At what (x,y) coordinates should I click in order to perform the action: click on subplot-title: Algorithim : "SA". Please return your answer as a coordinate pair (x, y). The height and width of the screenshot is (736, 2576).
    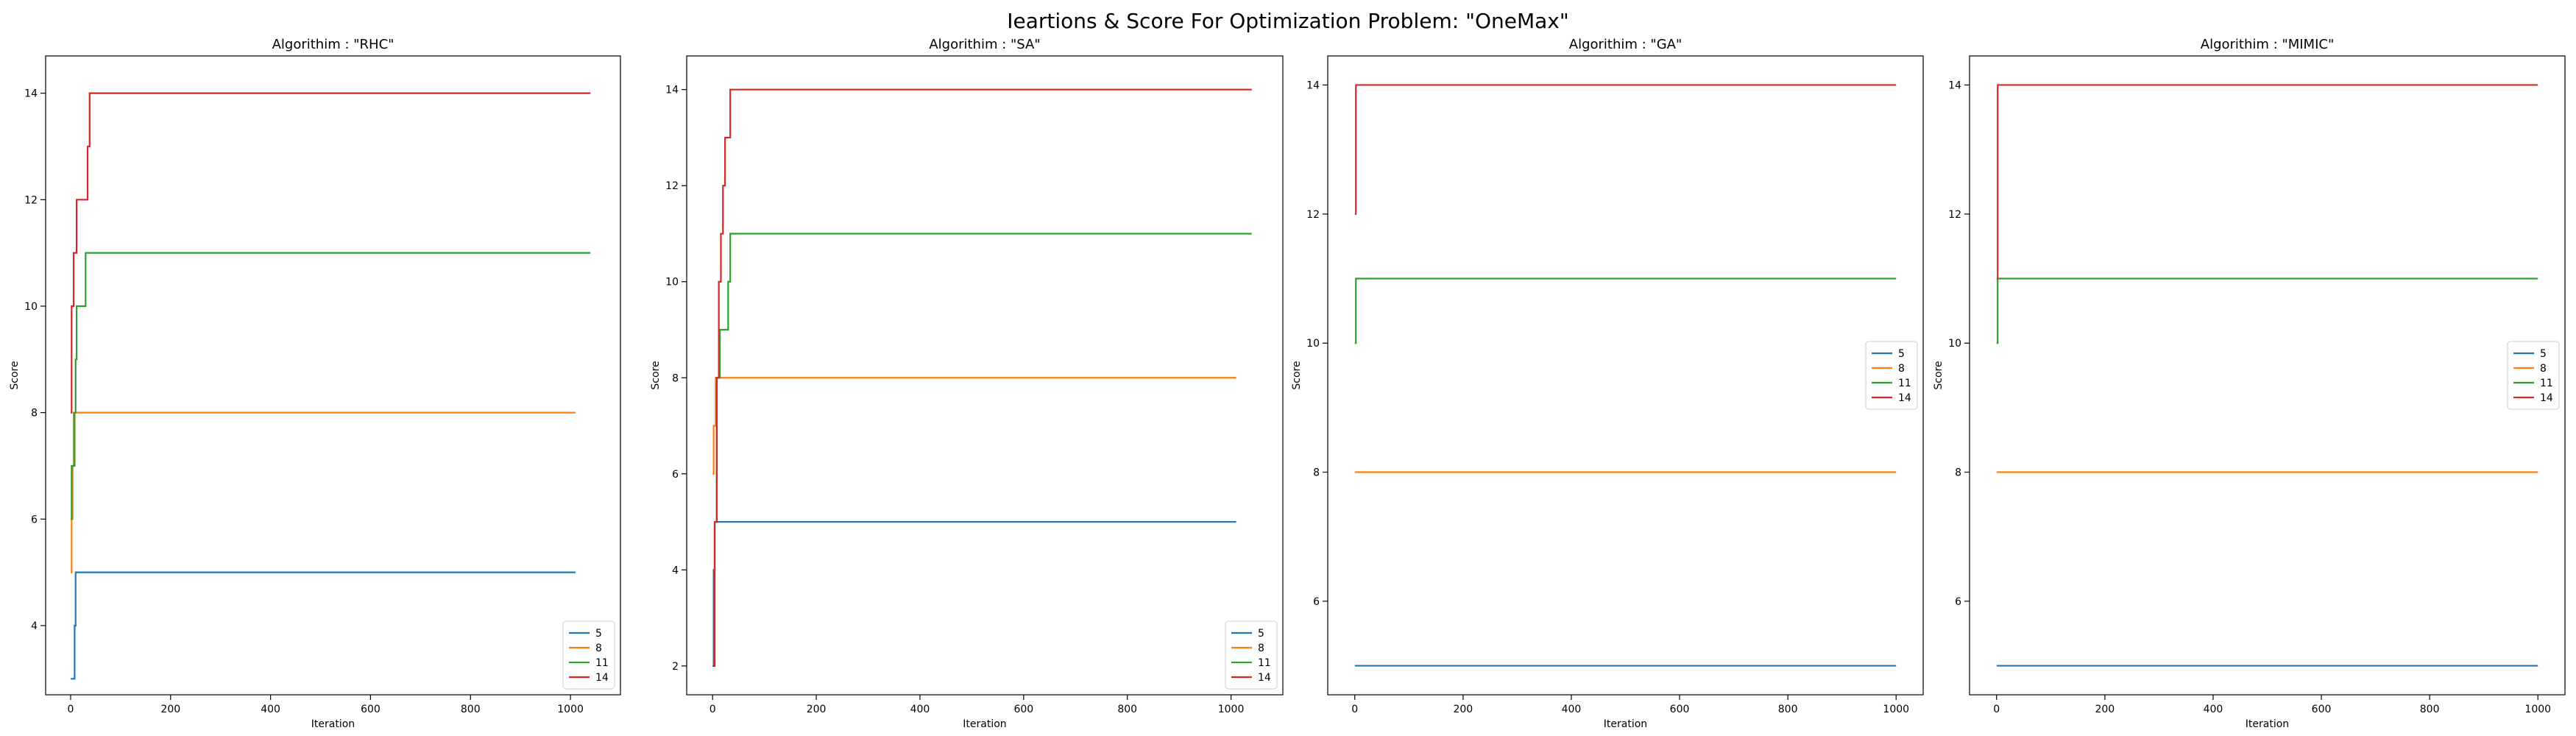
    Looking at the image, I should click on (984, 44).